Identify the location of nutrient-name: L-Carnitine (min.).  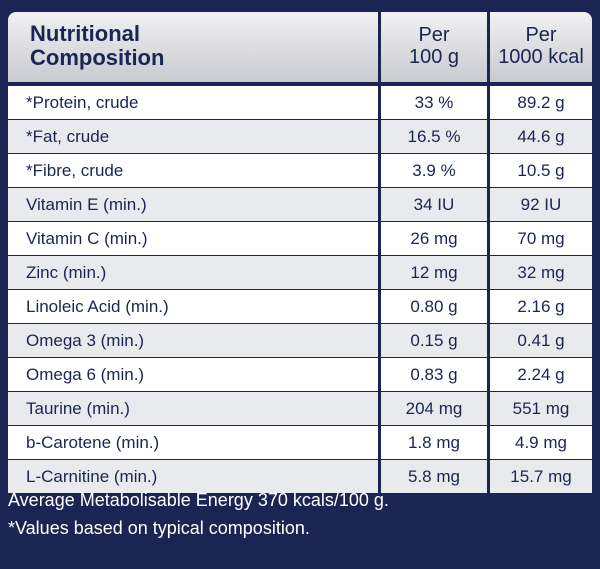
(193, 476).